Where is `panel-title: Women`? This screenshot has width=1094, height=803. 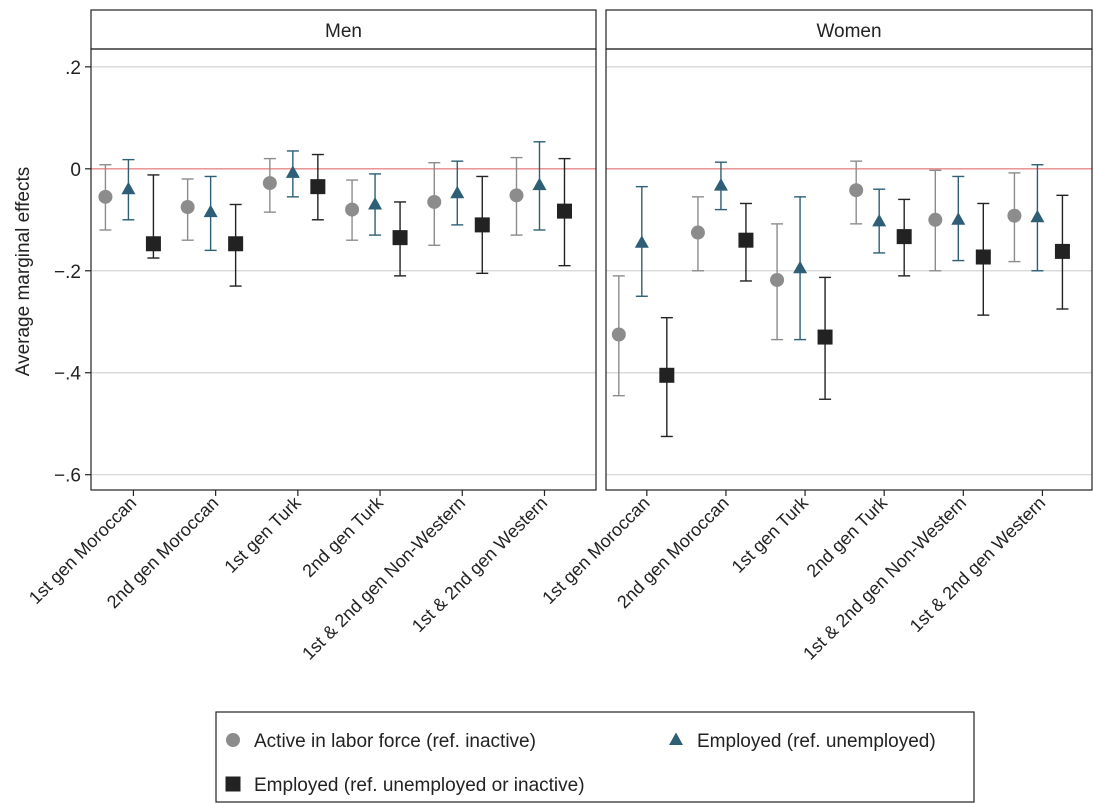 panel-title: Women is located at coordinates (848, 31).